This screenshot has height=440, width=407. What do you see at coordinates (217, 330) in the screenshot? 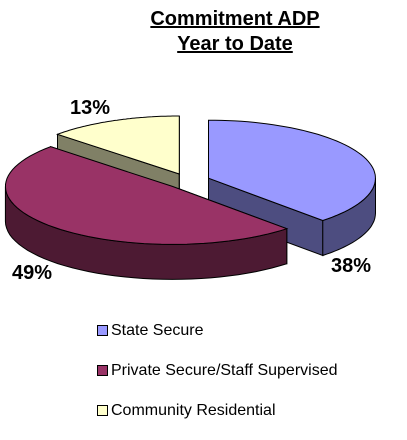
I see `legend-item-state-secure: State Secure` at bounding box center [217, 330].